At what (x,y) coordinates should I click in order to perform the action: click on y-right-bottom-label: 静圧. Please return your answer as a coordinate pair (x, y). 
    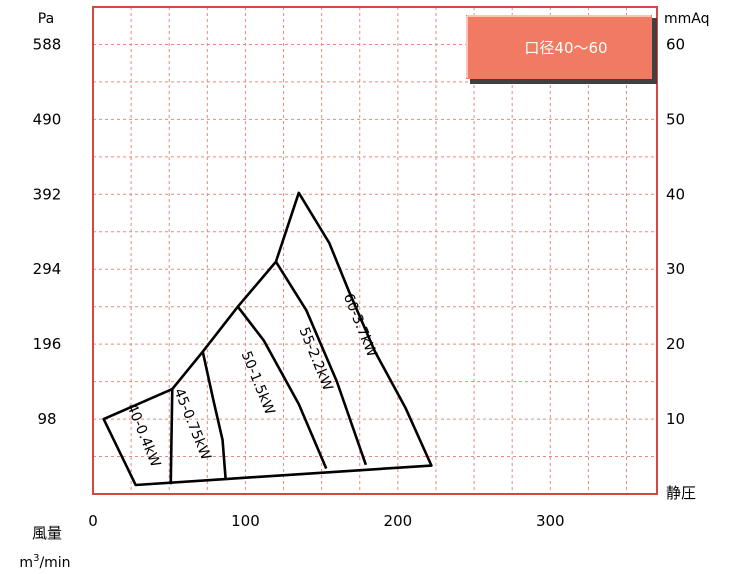
    Looking at the image, I should click on (681, 493).